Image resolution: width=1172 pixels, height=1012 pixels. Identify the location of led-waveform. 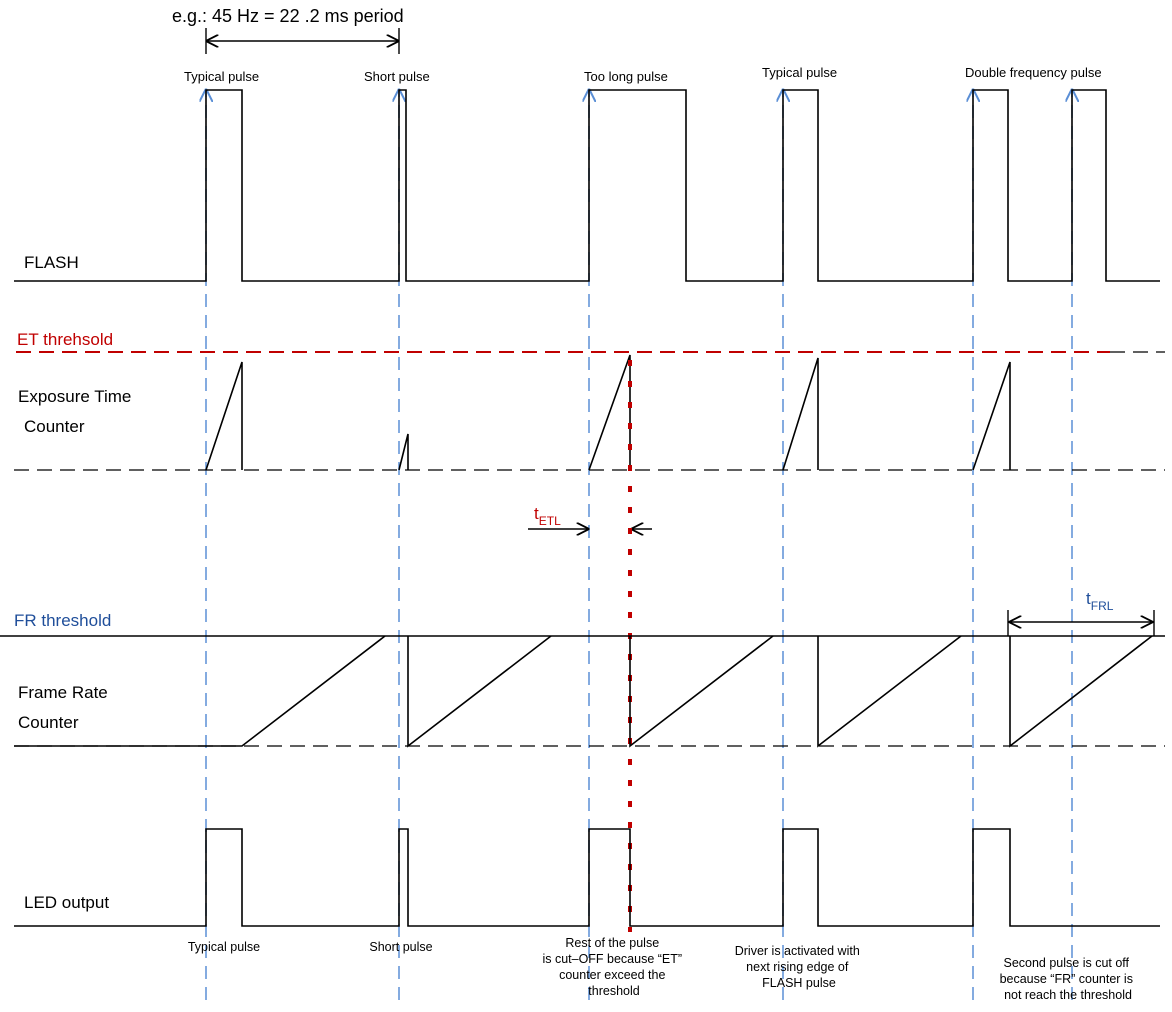
(587, 877).